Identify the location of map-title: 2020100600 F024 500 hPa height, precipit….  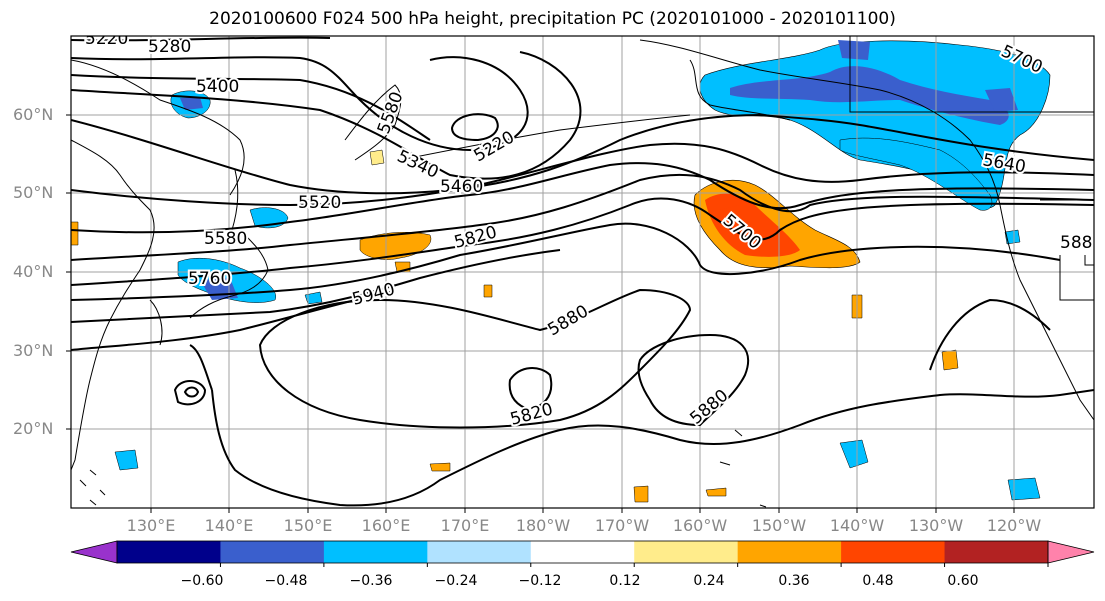
(552, 19).